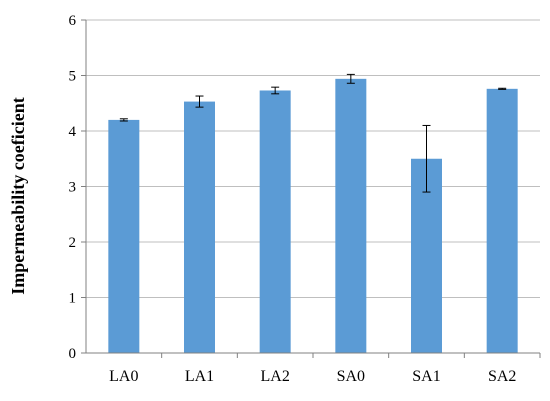  What do you see at coordinates (73, 299) in the screenshot?
I see `y-tick-label: 1` at bounding box center [73, 299].